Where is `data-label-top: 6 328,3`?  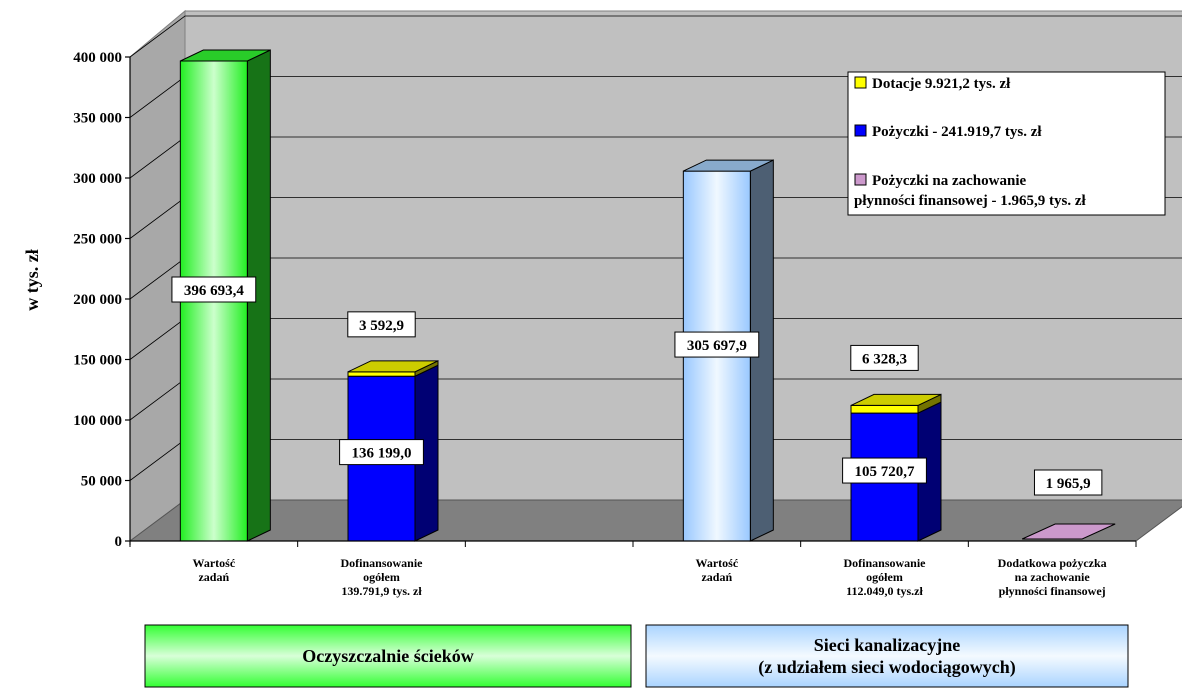 data-label-top: 6 328,3 is located at coordinates (884, 359).